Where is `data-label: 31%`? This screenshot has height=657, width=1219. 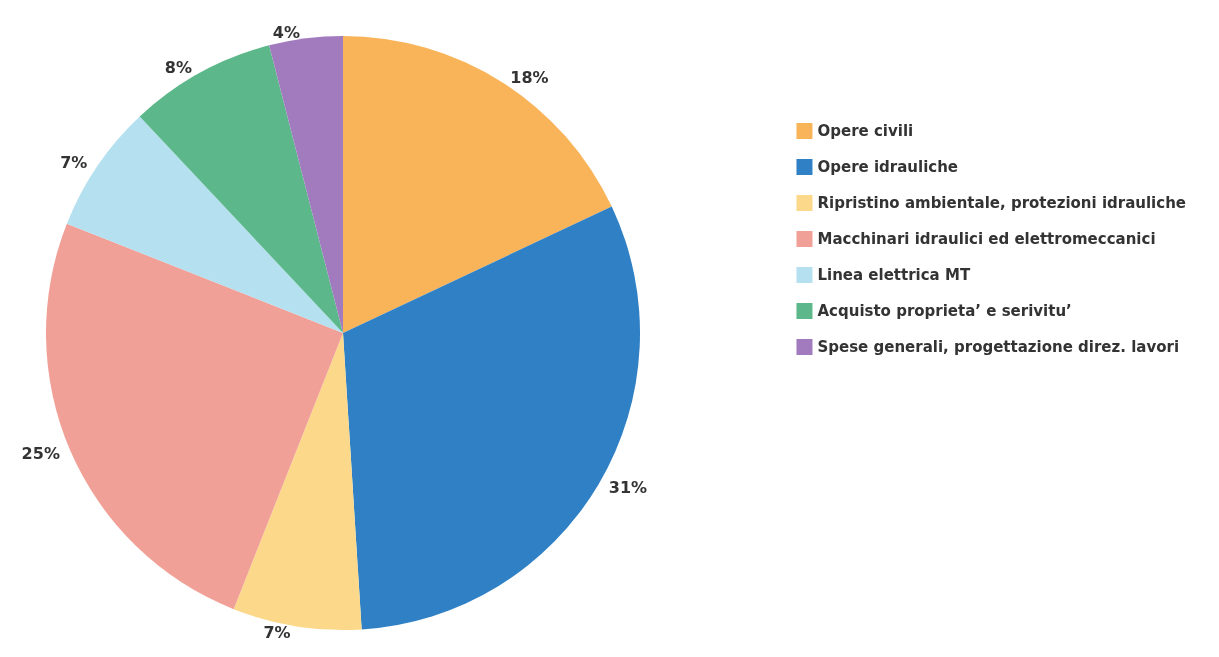
data-label: 31% is located at coordinates (628, 487).